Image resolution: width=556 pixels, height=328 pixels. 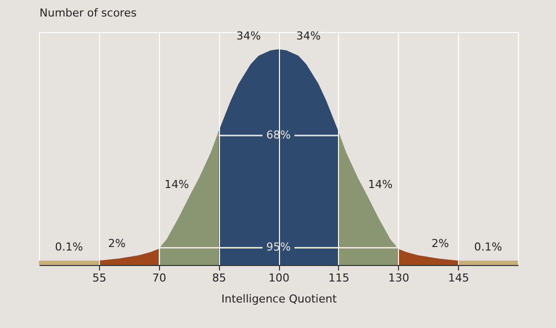 What do you see at coordinates (219, 278) in the screenshot?
I see `x-tick-label: 85` at bounding box center [219, 278].